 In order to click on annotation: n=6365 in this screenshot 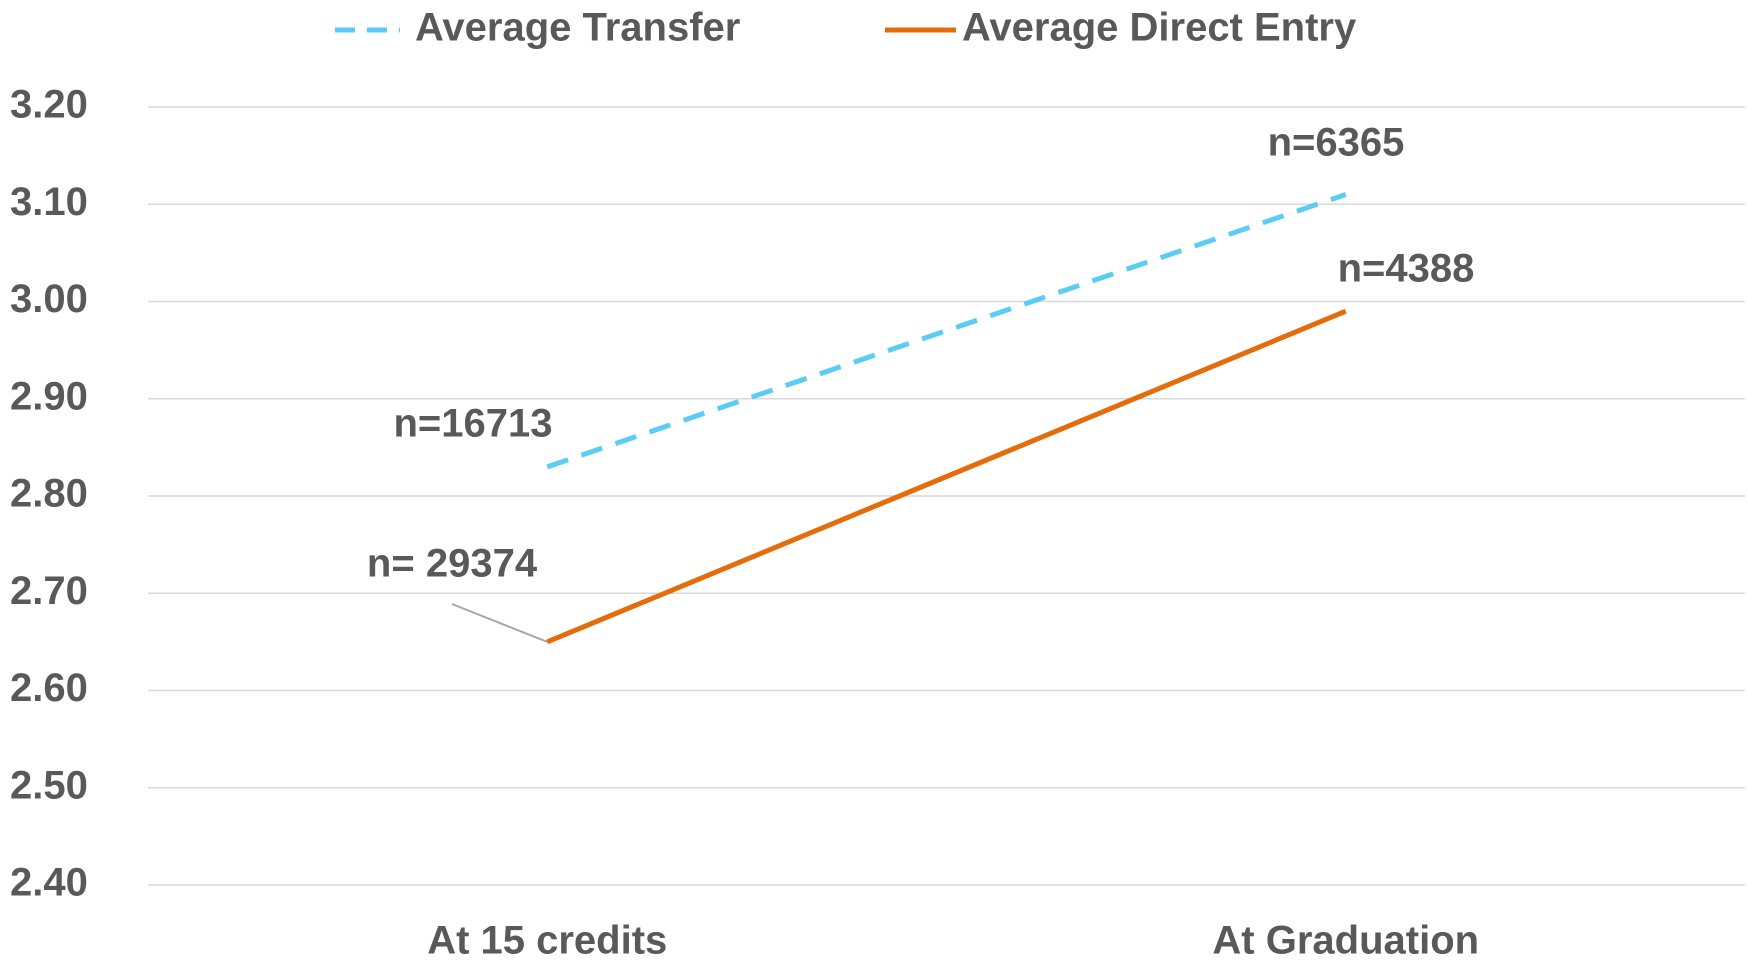, I will do `click(1336, 143)`.